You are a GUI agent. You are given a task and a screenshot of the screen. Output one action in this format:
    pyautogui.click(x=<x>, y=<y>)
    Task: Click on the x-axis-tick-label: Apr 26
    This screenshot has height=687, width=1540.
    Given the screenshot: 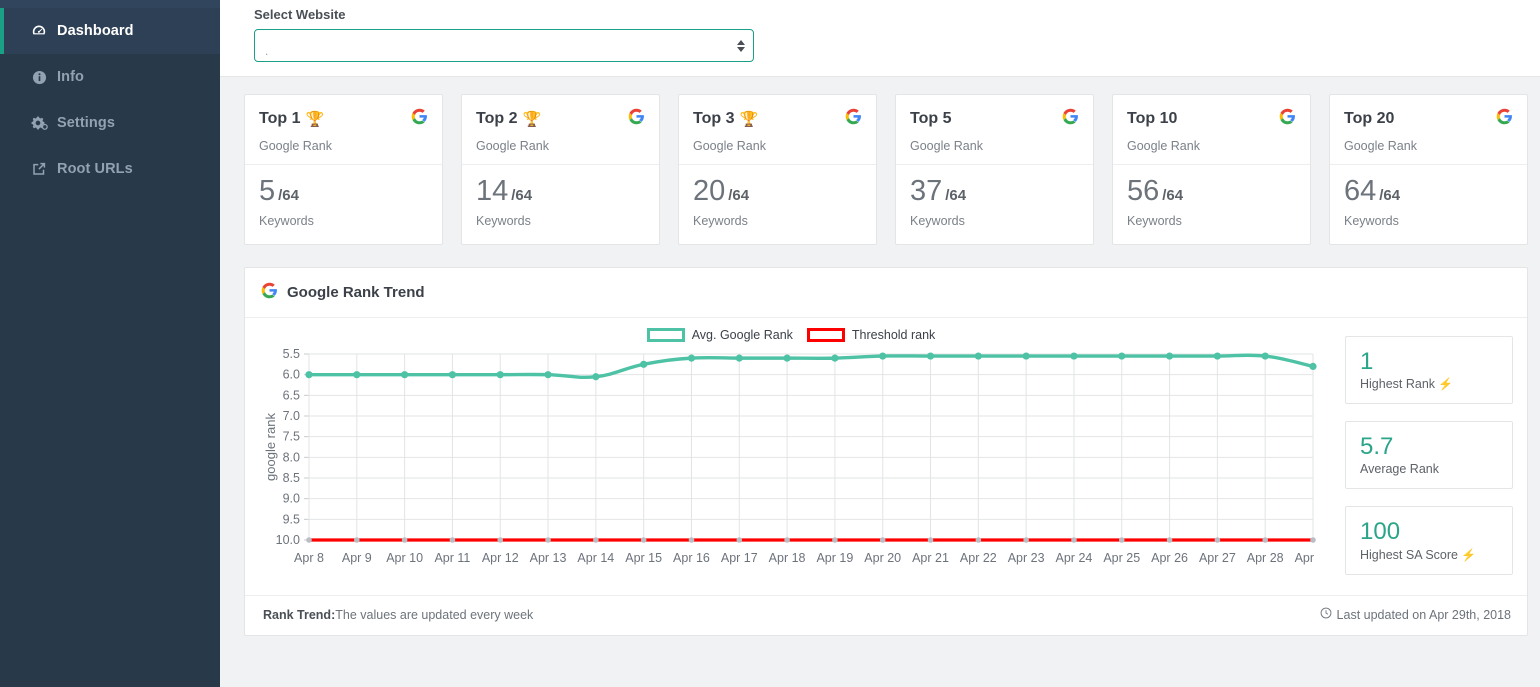 What is the action you would take?
    pyautogui.click(x=1169, y=558)
    